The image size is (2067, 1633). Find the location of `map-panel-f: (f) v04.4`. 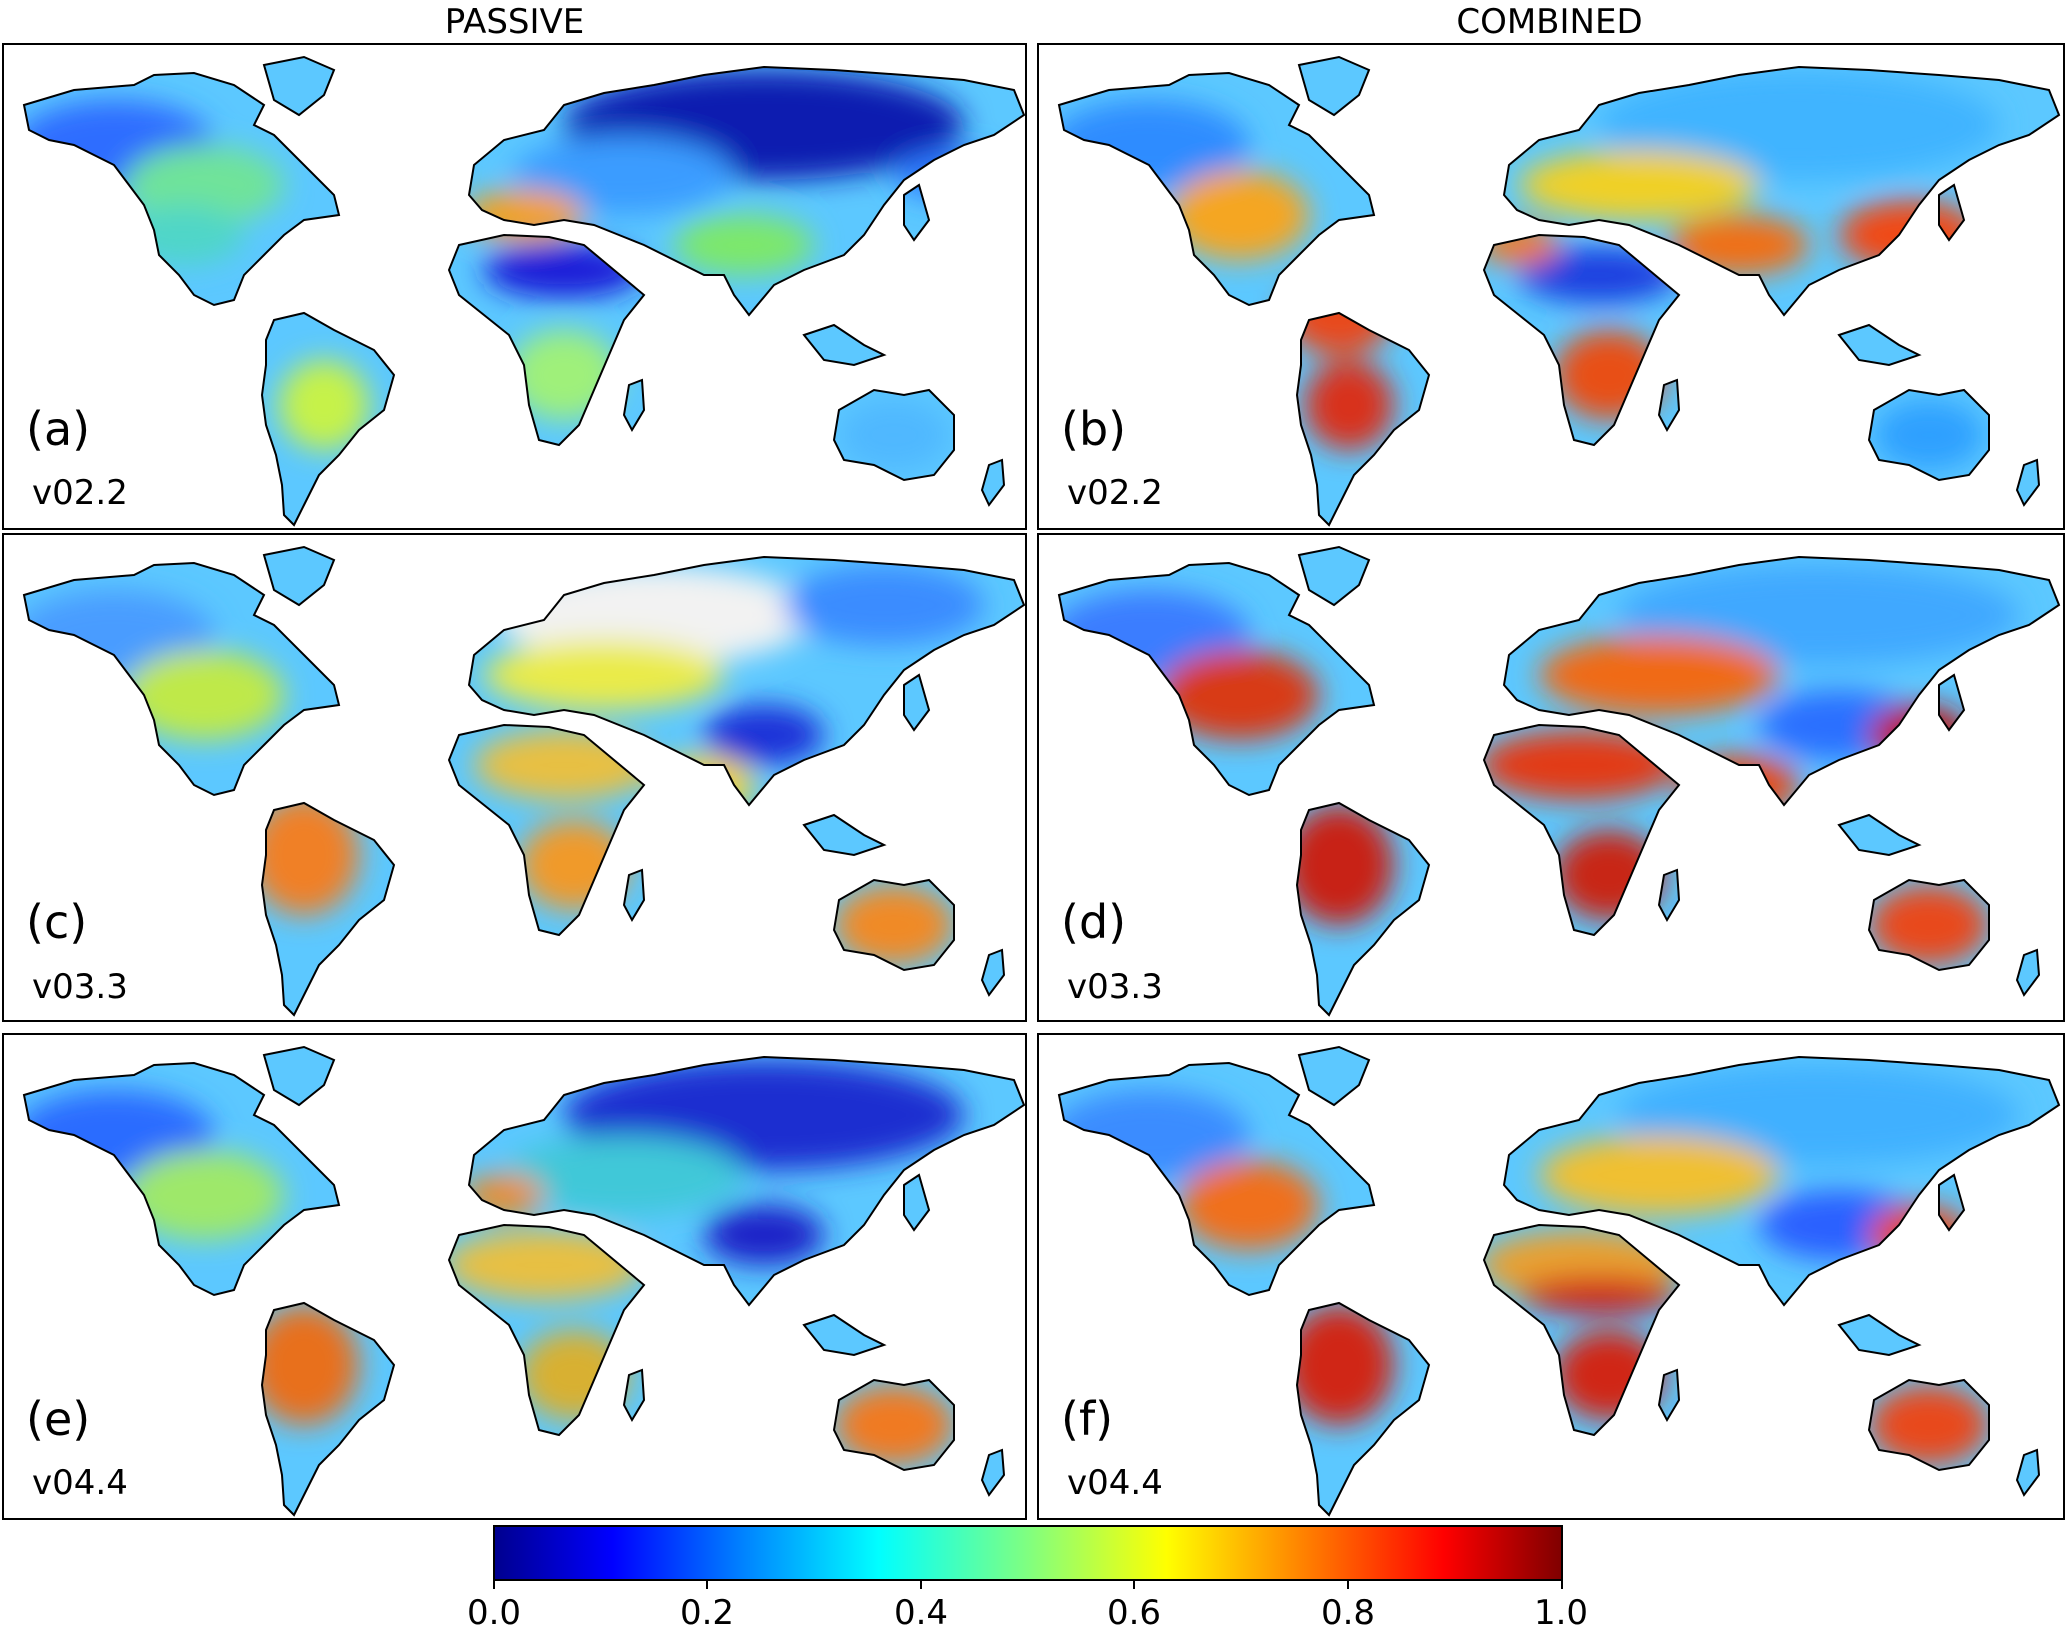

map-panel-f: (f) v04.4 is located at coordinates (1551, 1276).